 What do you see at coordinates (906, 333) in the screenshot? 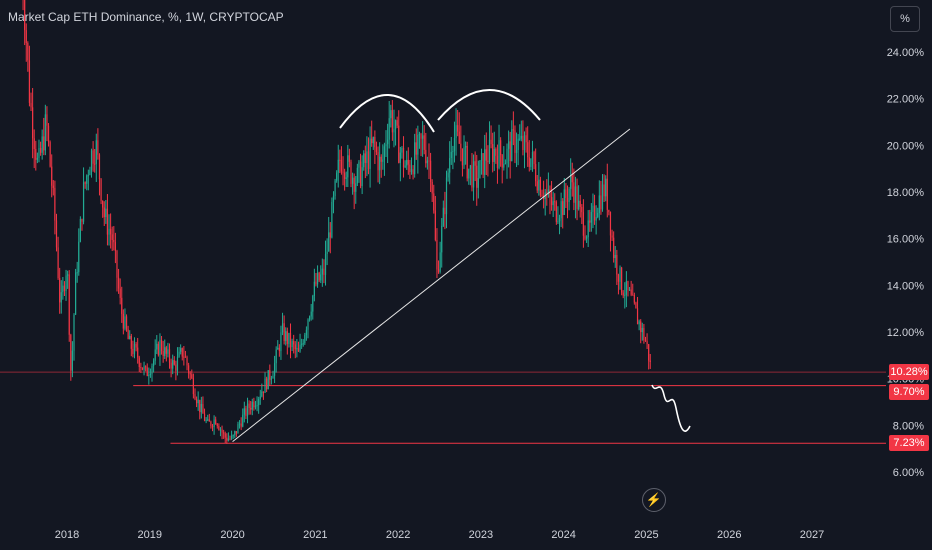
I see `y-tick-label: 12.00%` at bounding box center [906, 333].